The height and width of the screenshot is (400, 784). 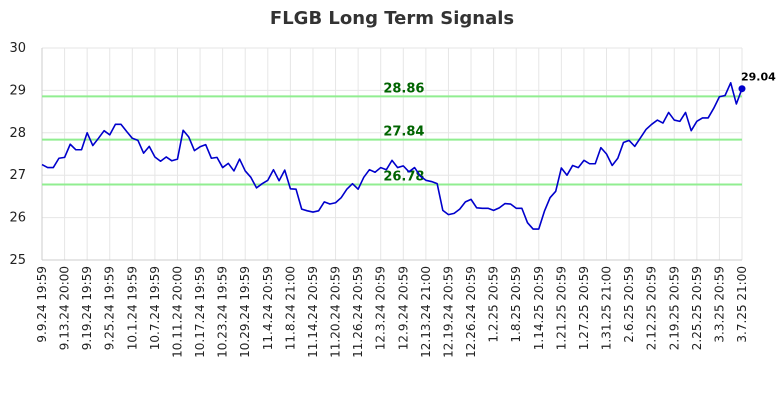 I want to click on x-tick-label: 12.3.24 20:59, so click(x=381, y=308).